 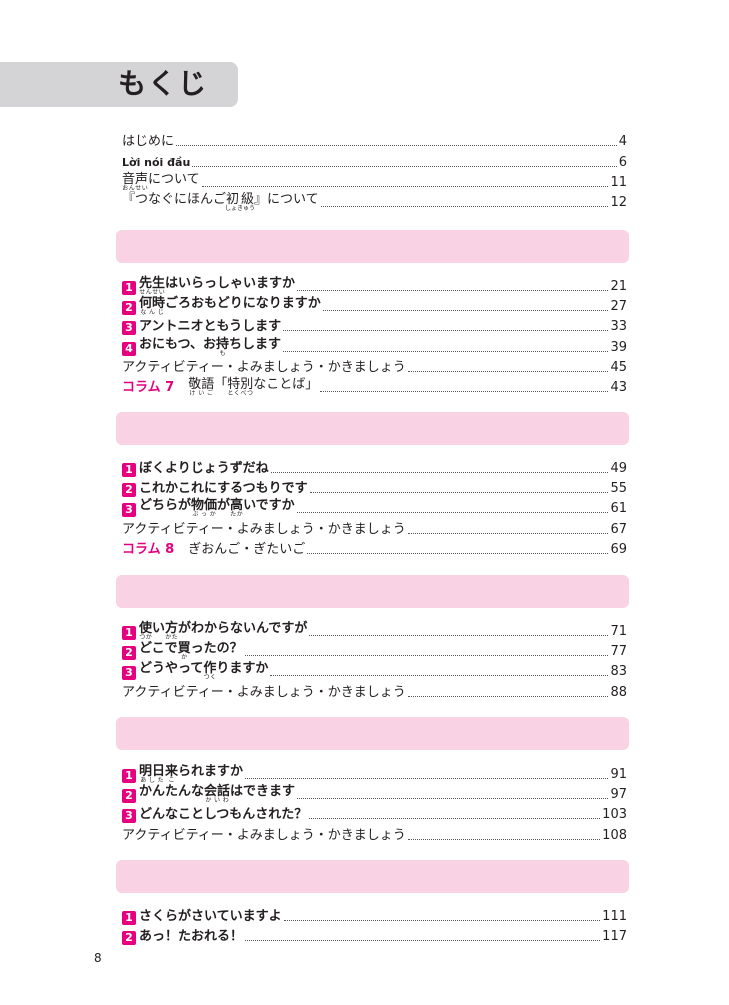 What do you see at coordinates (161, 182) in the screenshot?
I see `entry-title: 音声おんせいについて` at bounding box center [161, 182].